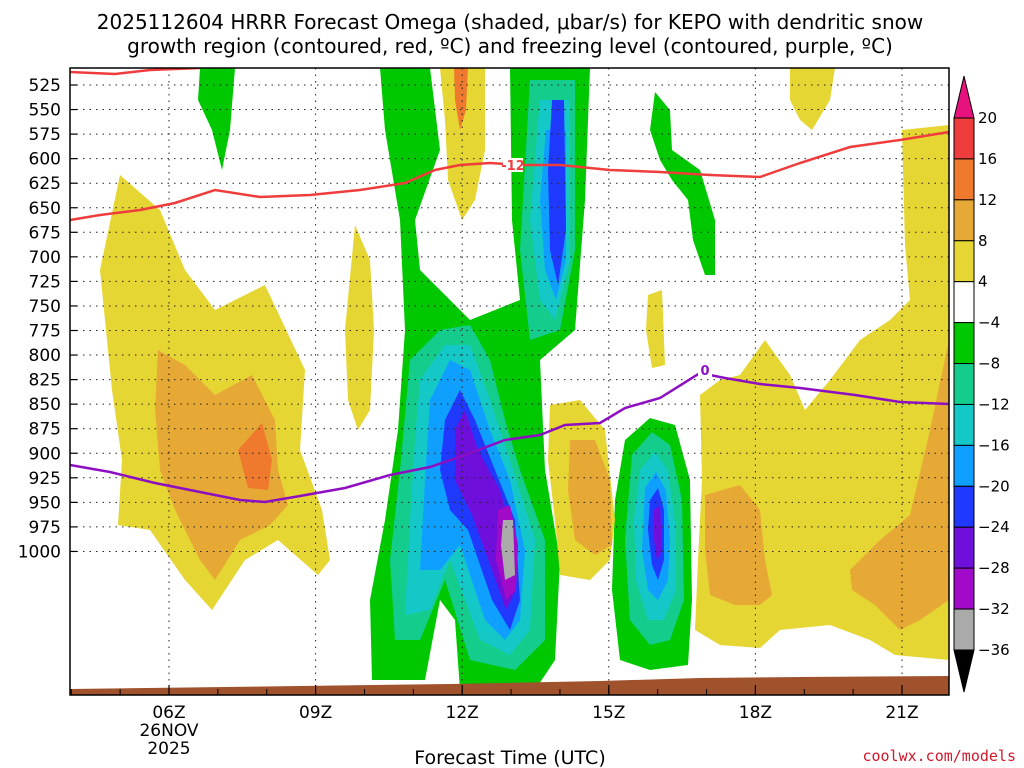 Image resolution: width=1024 pixels, height=768 pixels. What do you see at coordinates (987, 118) in the screenshot?
I see `colorbar-label: 20` at bounding box center [987, 118].